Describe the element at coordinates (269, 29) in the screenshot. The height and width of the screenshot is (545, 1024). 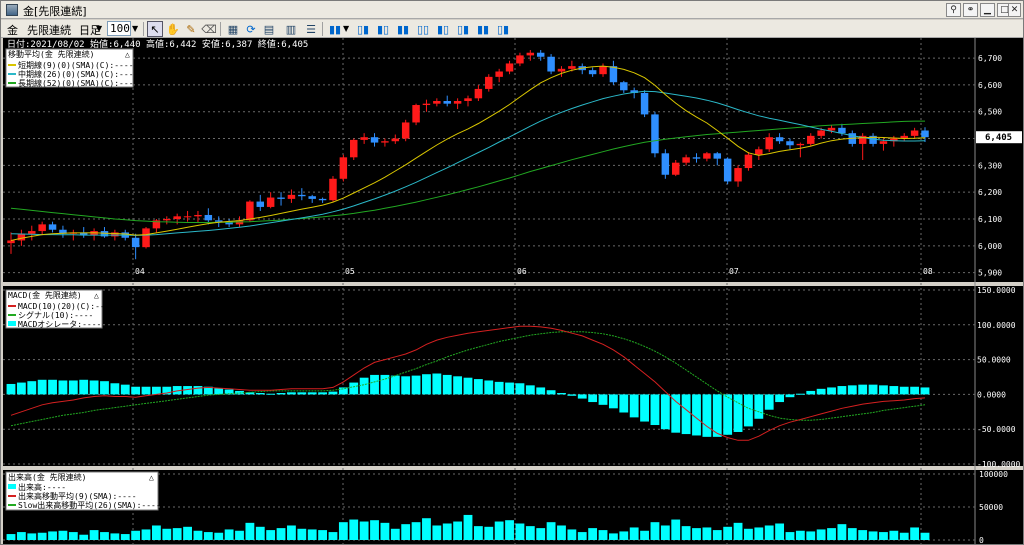
I see `grid-icon: ▤` at that location.